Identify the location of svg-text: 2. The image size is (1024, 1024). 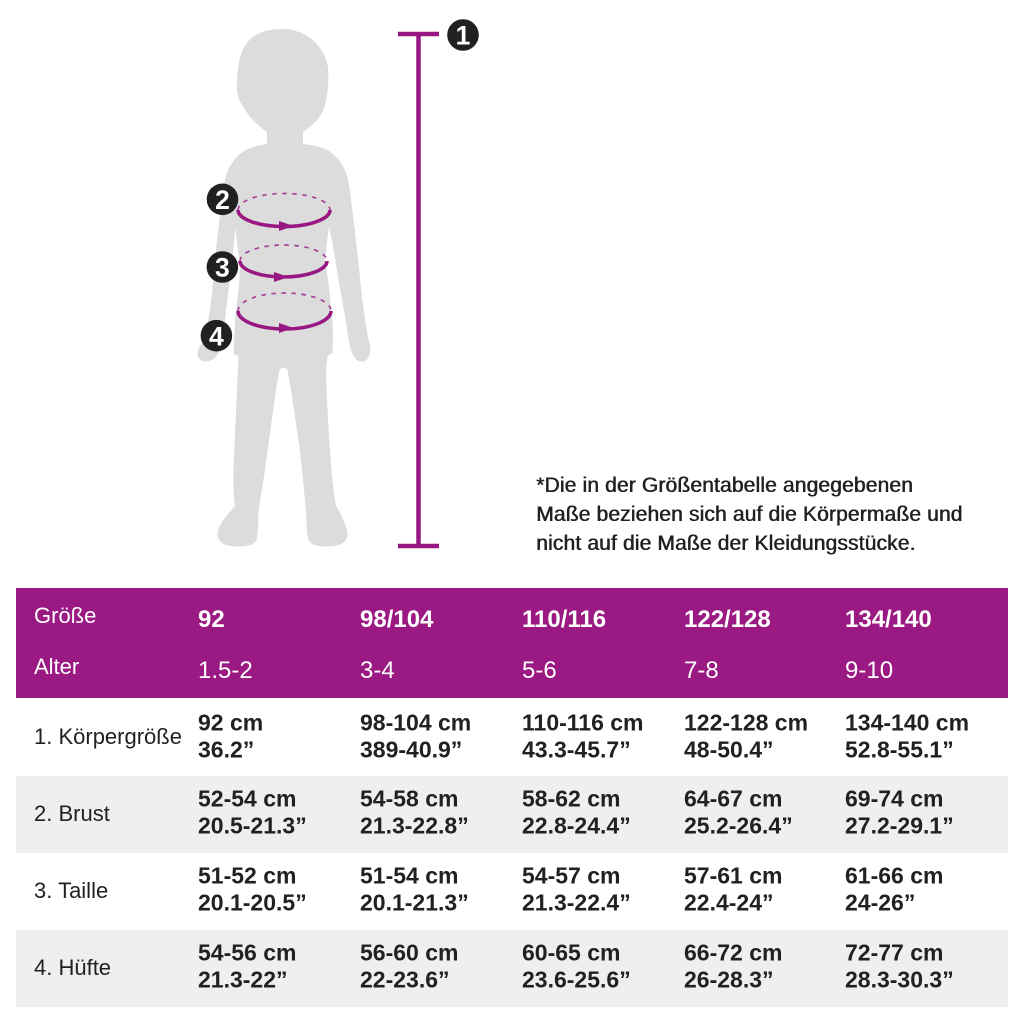
(222, 200).